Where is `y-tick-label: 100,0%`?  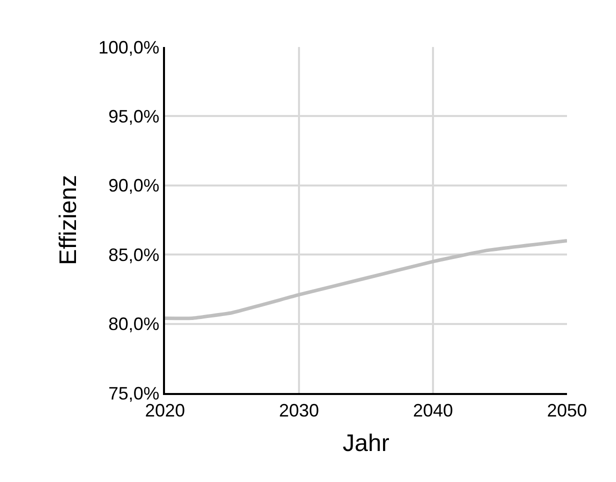
y-tick-label: 100,0% is located at coordinates (129, 47).